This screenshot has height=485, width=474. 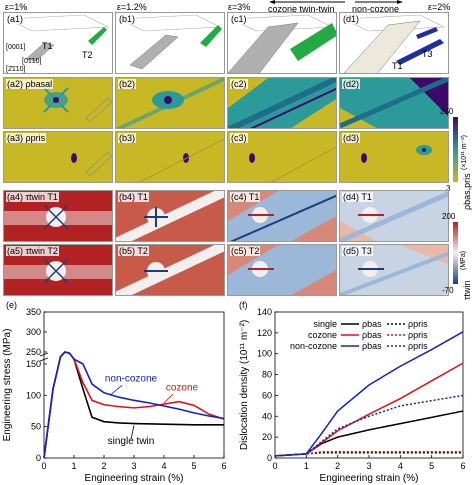 What do you see at coordinates (131, 379) in the screenshot?
I see `annotation-noncozone: non-cozone` at bounding box center [131, 379].